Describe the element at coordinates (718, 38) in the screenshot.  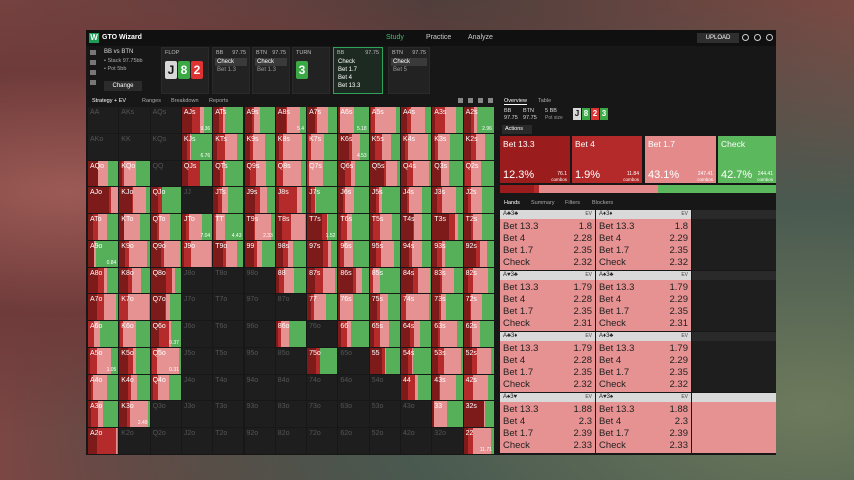
I see `upload-button: UPLOAD` at that location.